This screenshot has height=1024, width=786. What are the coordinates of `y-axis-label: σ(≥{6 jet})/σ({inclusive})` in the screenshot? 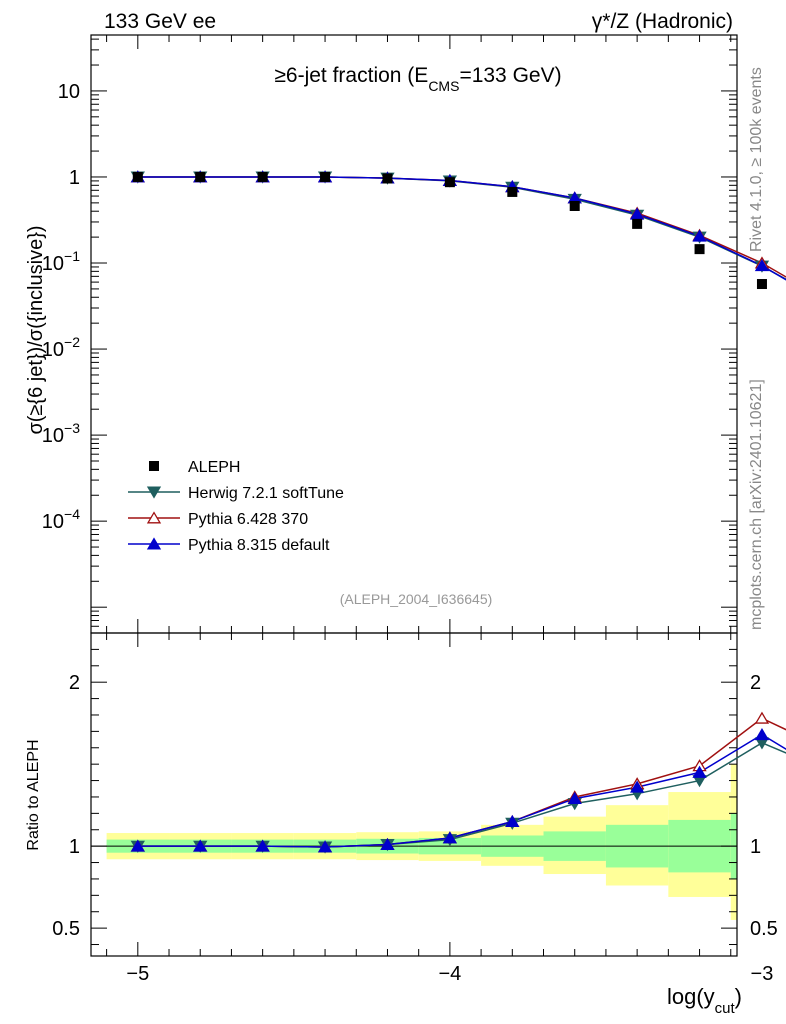 It's located at (36, 329).